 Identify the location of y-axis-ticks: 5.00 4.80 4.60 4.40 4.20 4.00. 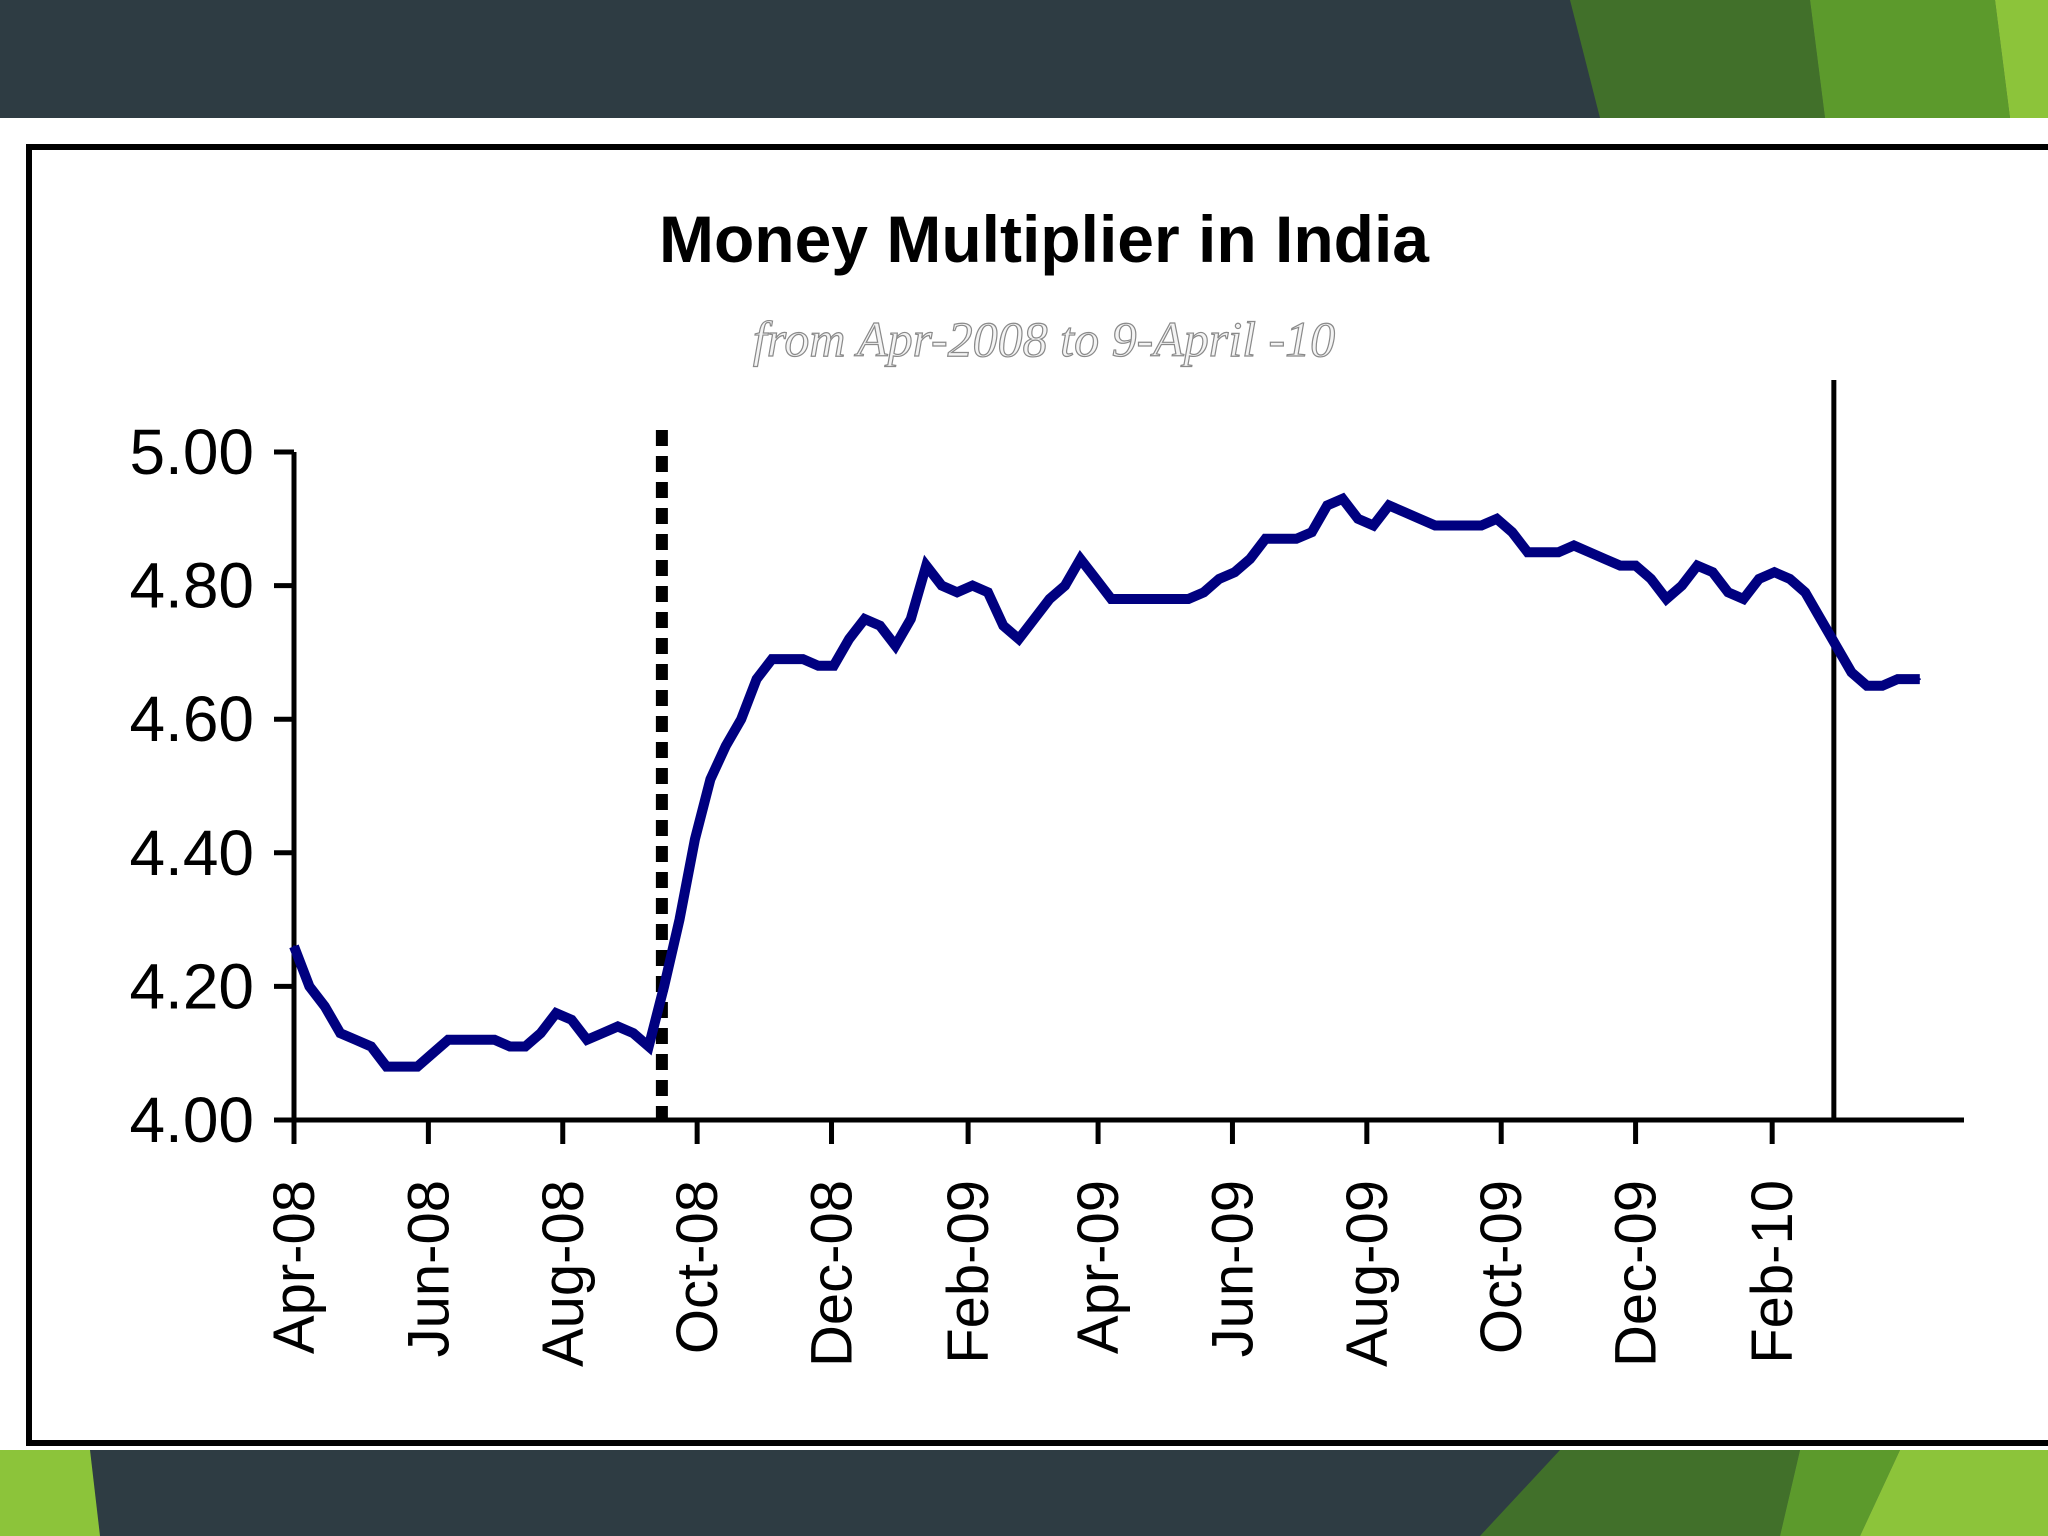
(211, 786).